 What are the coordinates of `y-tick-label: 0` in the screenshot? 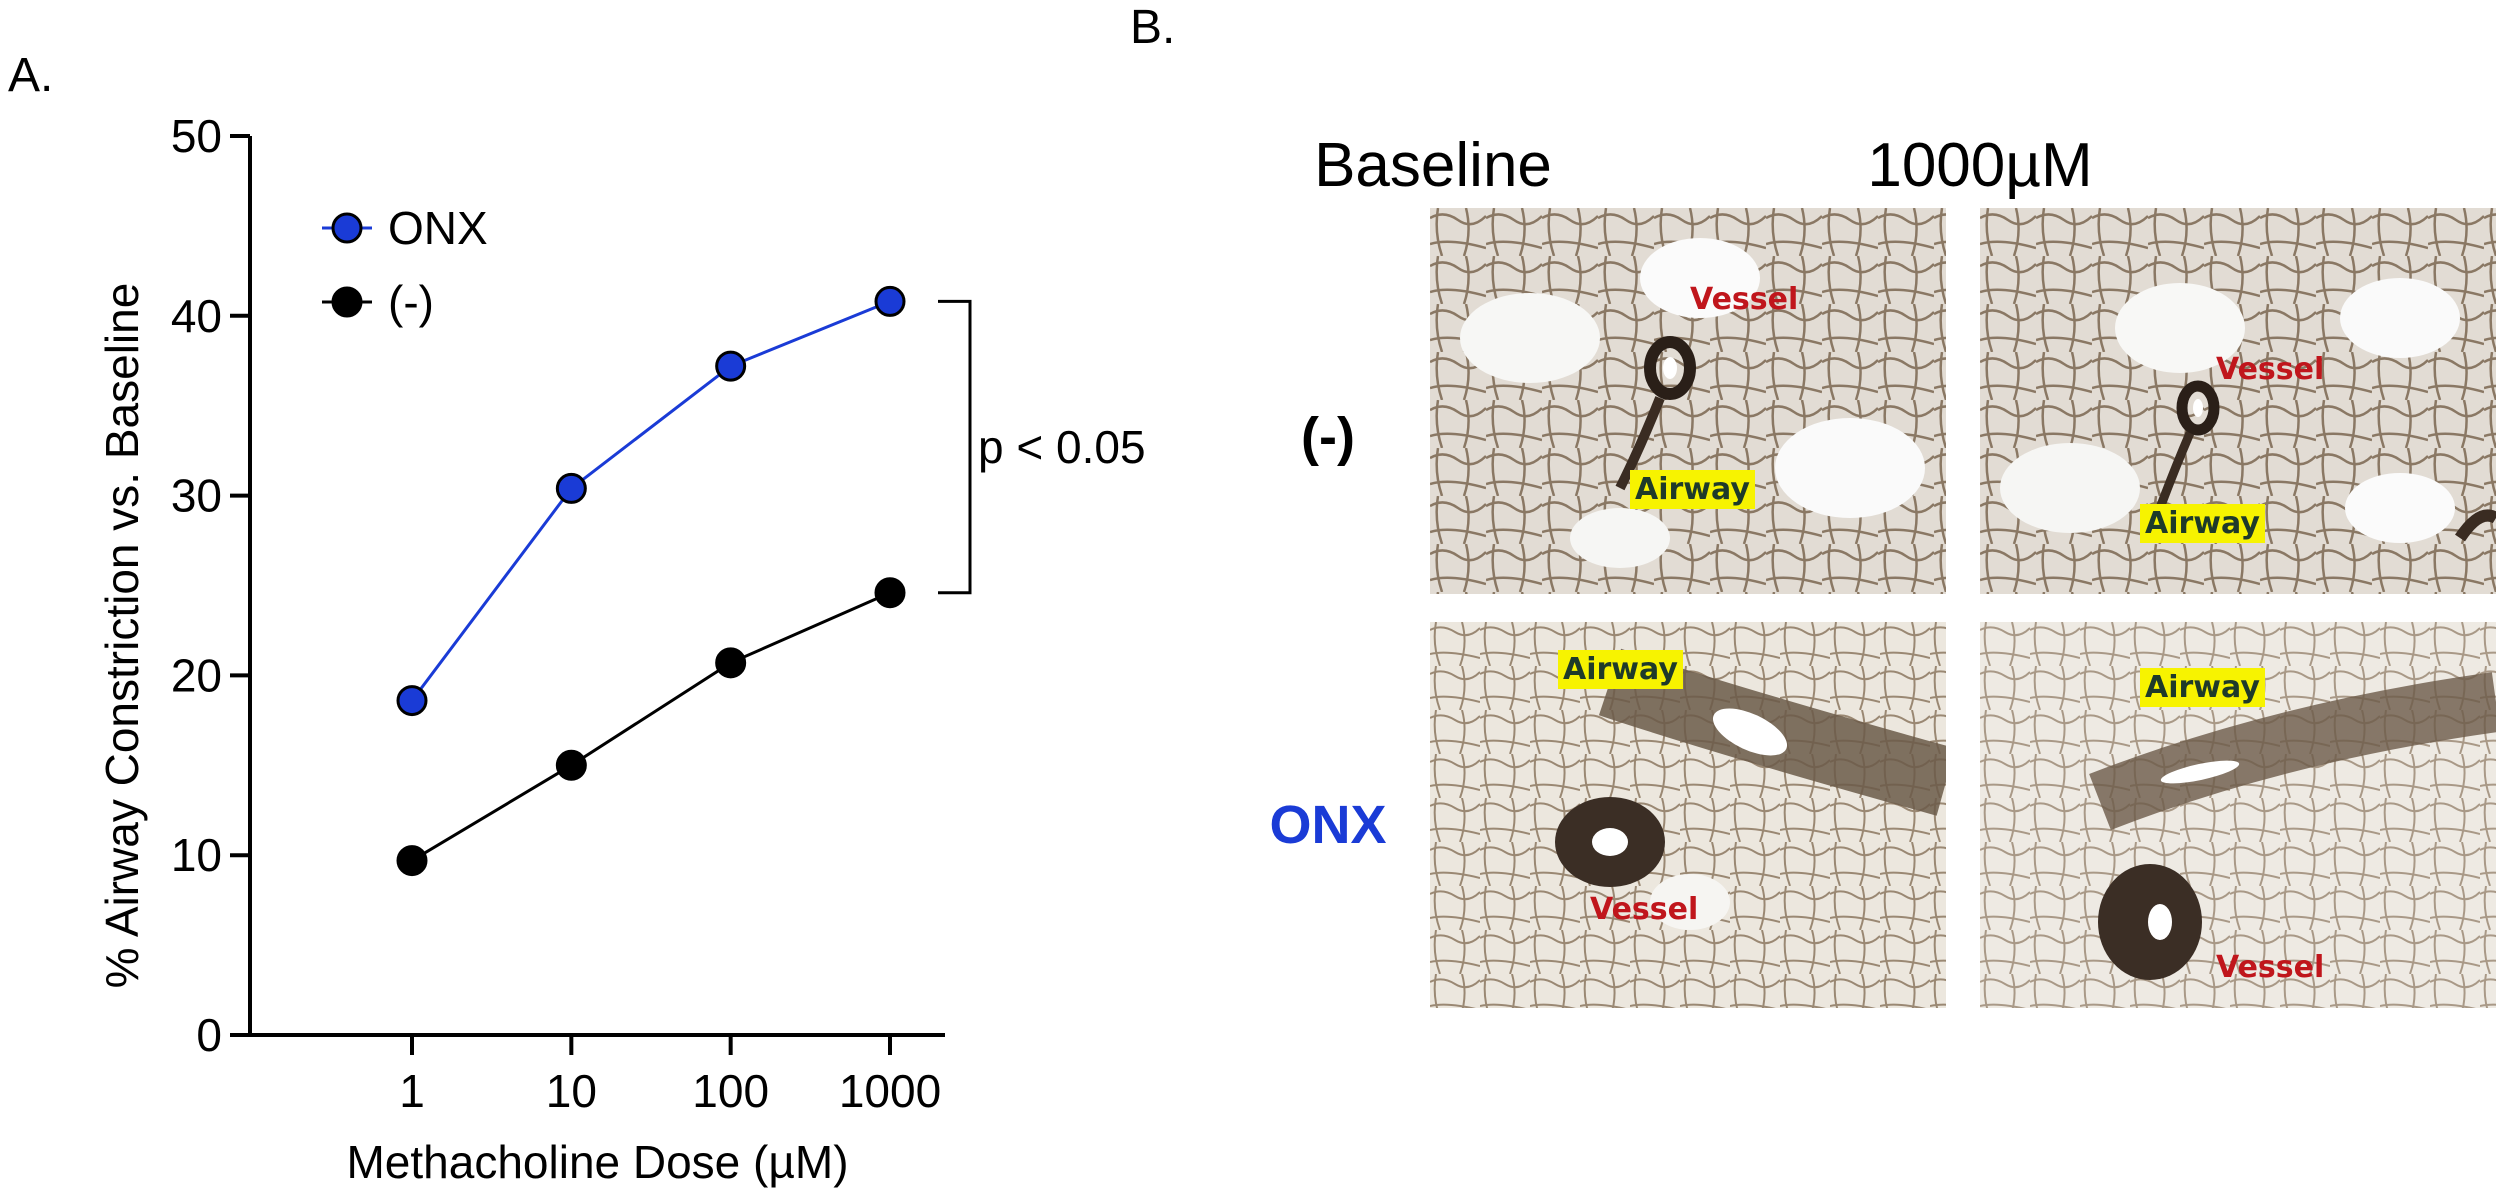 It's located at (209, 1035).